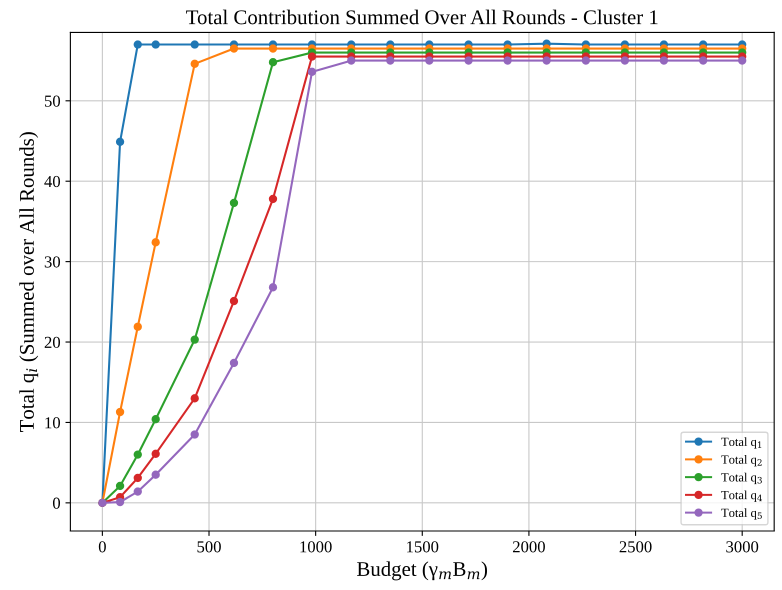 Image resolution: width=782 pixels, height=590 pixels. Describe the element at coordinates (52, 101) in the screenshot. I see `y-tick-label: 50` at that location.